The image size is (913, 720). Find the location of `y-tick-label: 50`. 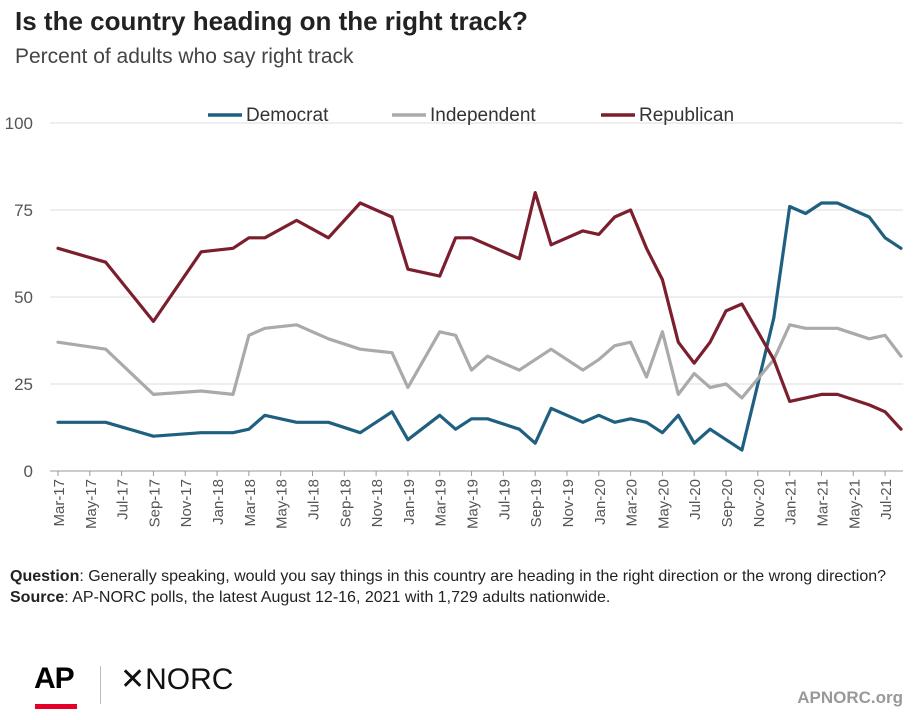

y-tick-label: 50 is located at coordinates (23, 297).